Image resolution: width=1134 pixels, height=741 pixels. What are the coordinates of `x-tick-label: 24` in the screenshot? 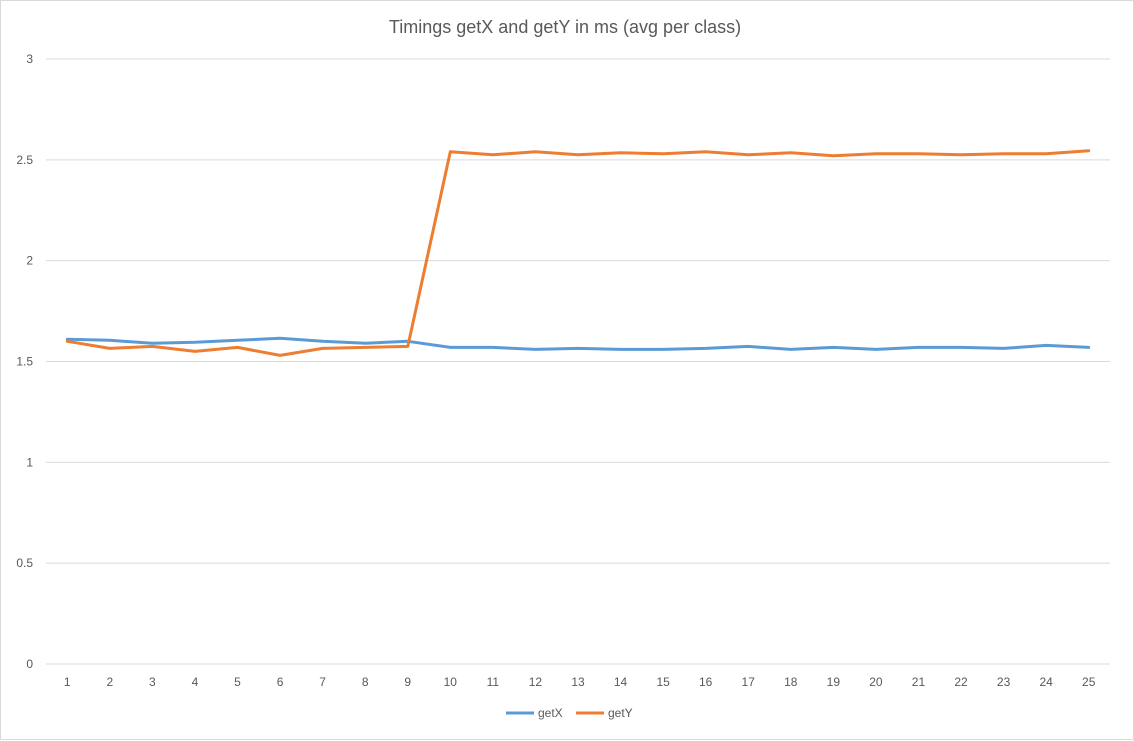 It's located at (1046, 682).